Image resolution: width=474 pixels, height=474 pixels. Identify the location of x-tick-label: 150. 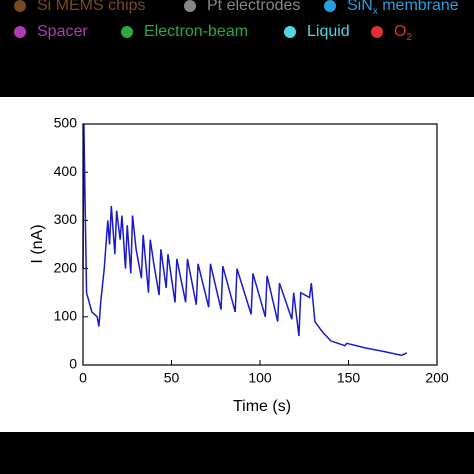
(349, 378).